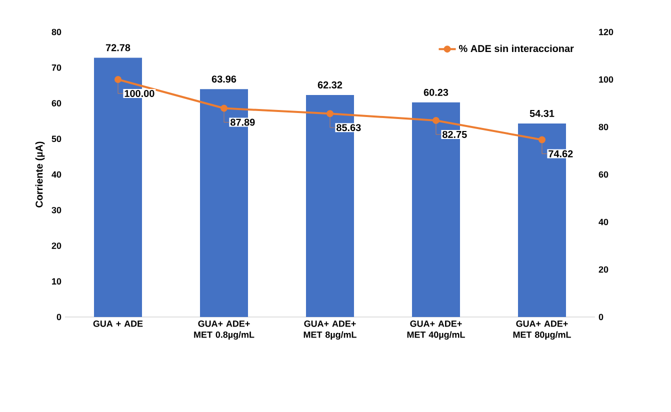 The width and height of the screenshot is (671, 412). Describe the element at coordinates (57, 139) in the screenshot. I see `y-tick-label: 50` at that location.